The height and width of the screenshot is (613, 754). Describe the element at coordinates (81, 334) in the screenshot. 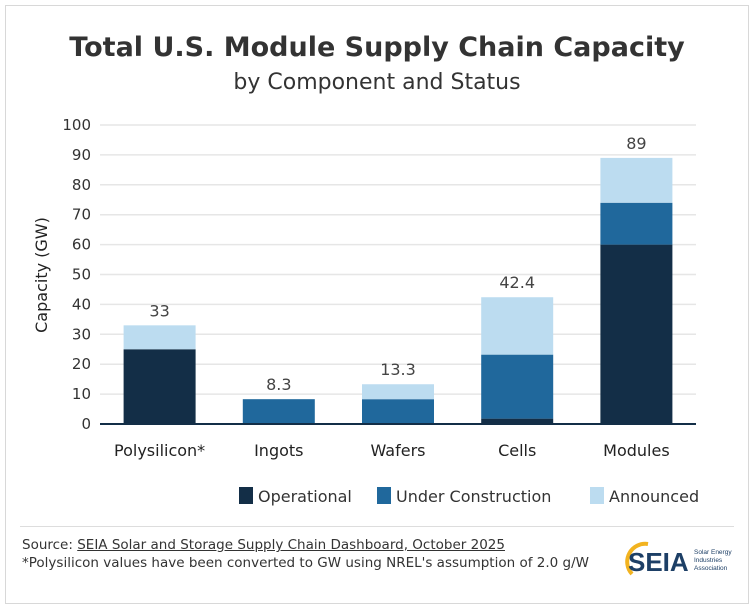

I see `y-tick-label: 30` at that location.